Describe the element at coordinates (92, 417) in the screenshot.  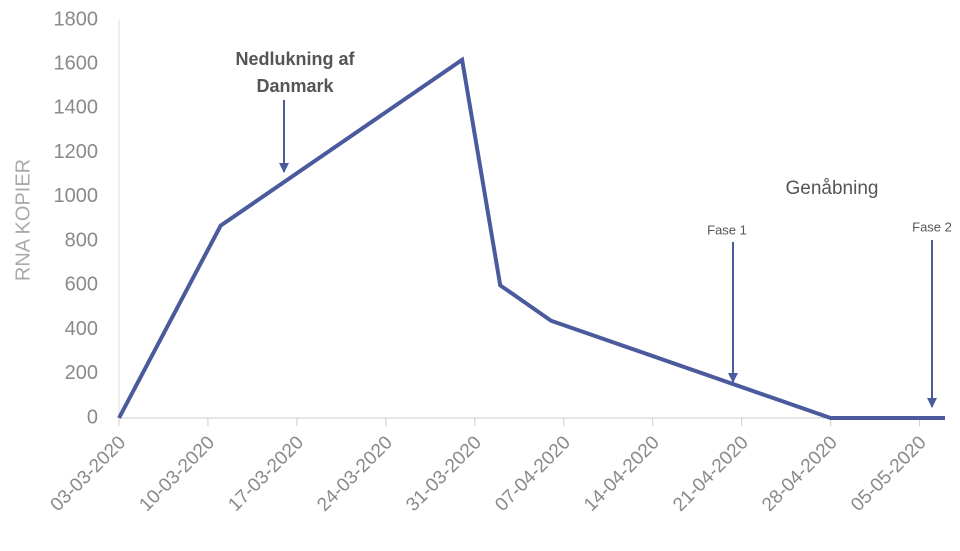
I see `y-tick-label: 0` at that location.